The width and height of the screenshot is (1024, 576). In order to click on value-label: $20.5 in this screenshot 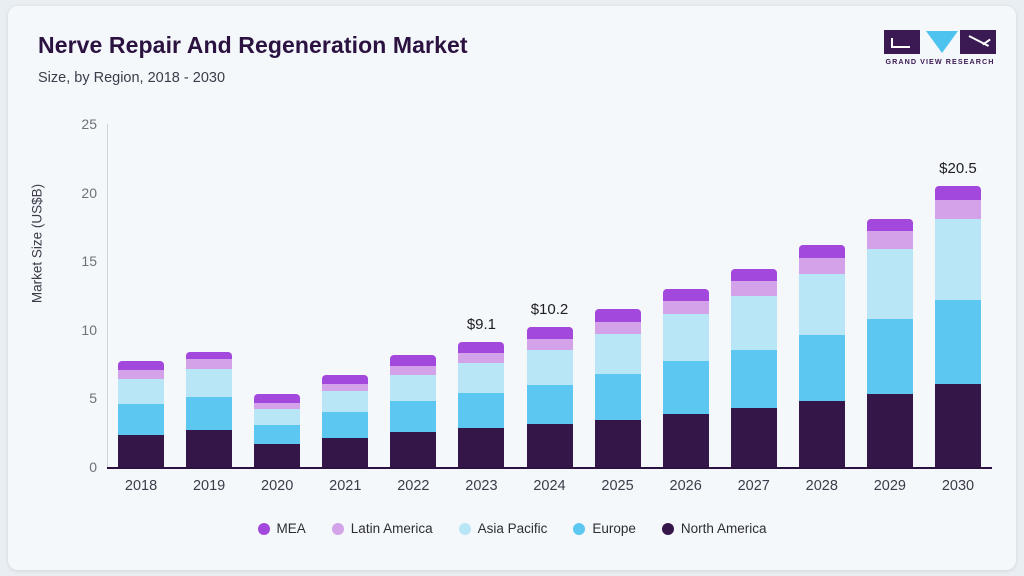, I will do `click(958, 168)`.